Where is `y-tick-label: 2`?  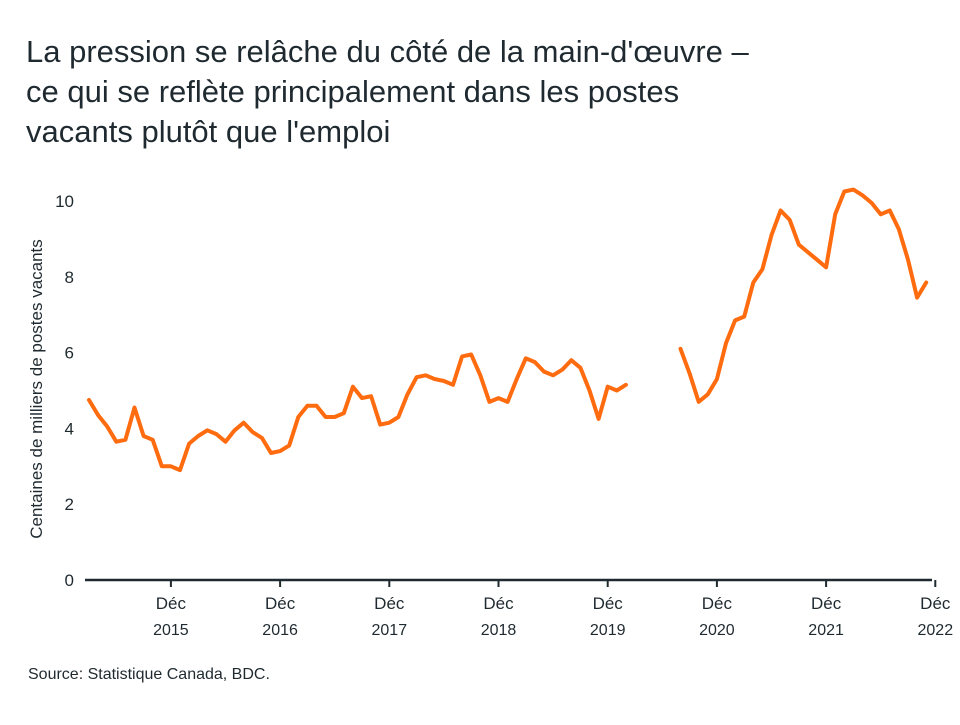
y-tick-label: 2 is located at coordinates (69, 504).